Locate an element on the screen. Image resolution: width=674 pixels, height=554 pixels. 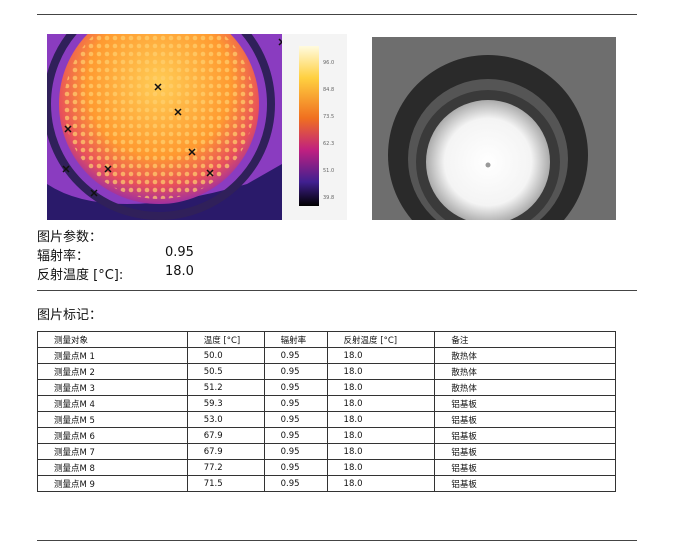
scale-label: 73.5 is located at coordinates (328, 117).